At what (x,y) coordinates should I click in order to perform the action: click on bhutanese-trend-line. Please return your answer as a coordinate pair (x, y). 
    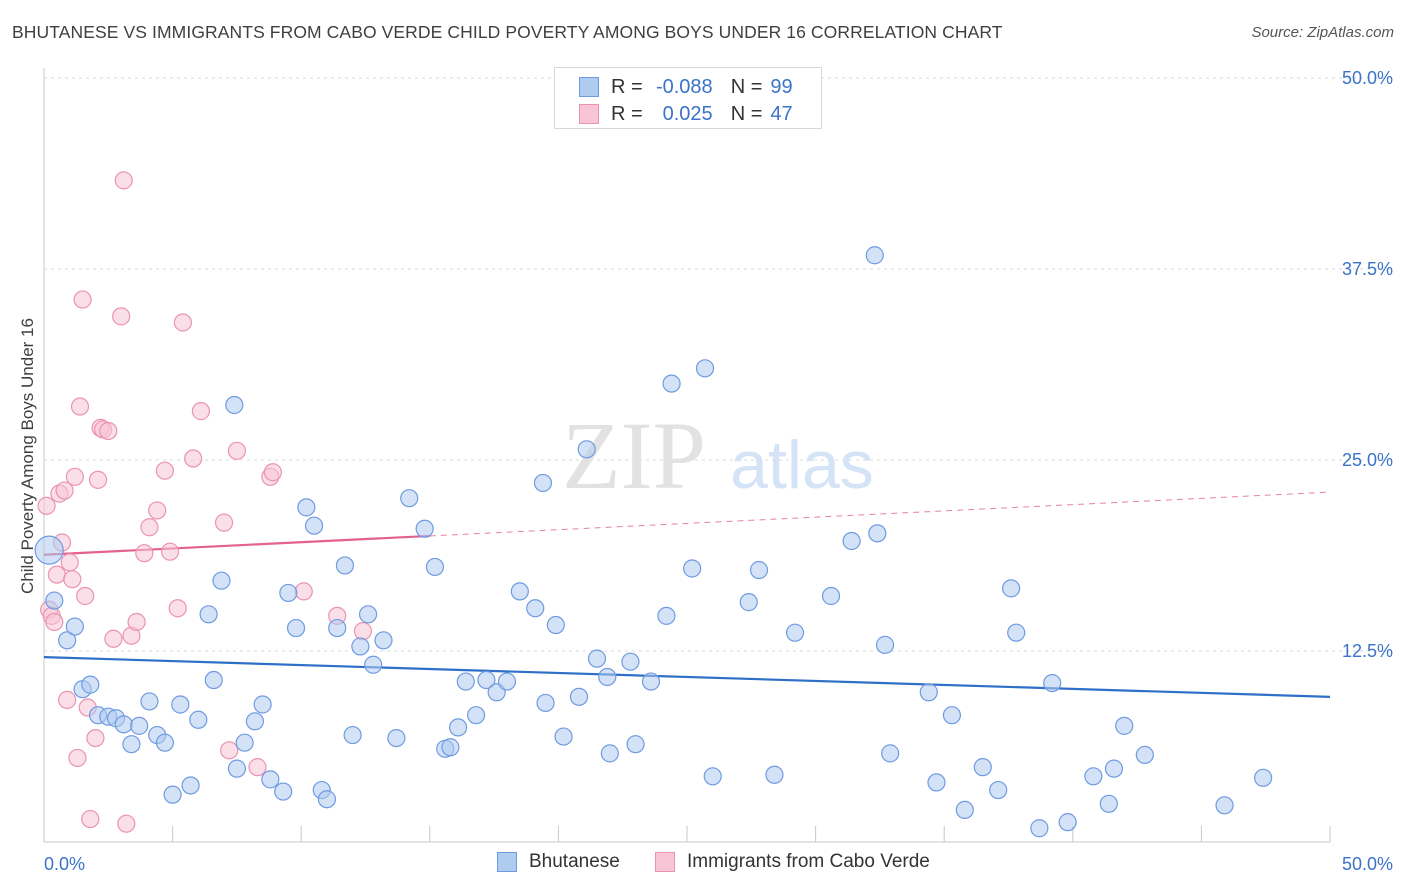
    Looking at the image, I should click on (687, 677).